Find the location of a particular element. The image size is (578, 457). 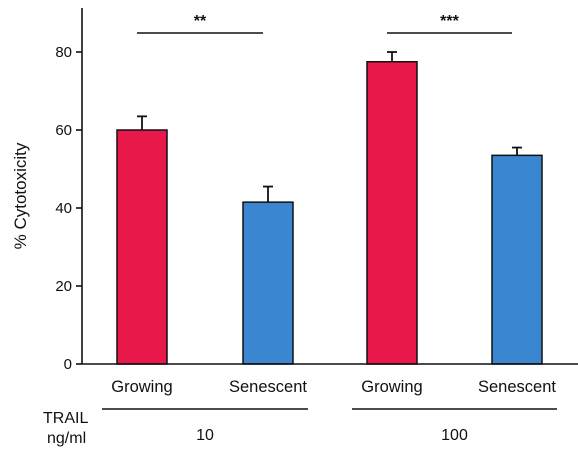

y-tick-label: 20 is located at coordinates (63, 286).